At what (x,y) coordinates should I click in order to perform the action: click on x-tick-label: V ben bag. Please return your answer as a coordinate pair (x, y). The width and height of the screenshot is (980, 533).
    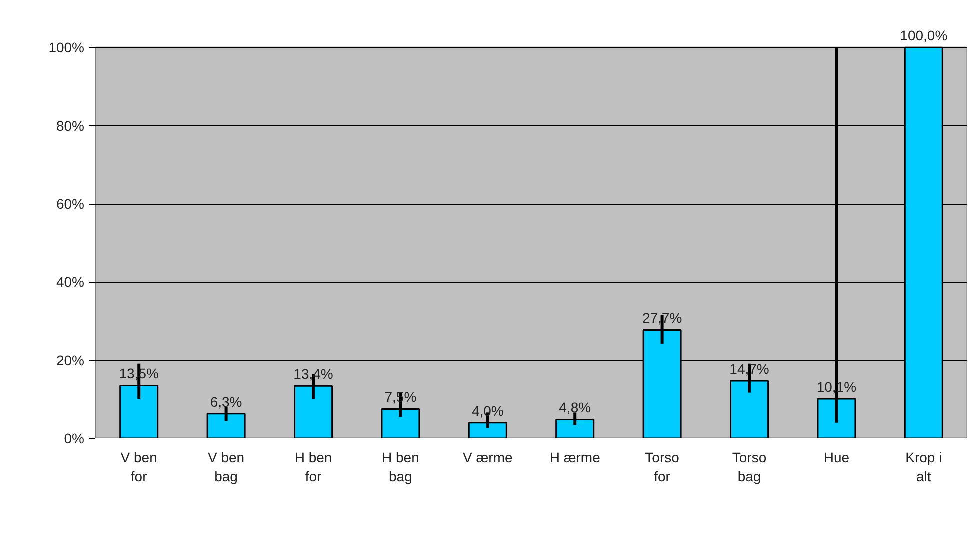
    Looking at the image, I should click on (226, 467).